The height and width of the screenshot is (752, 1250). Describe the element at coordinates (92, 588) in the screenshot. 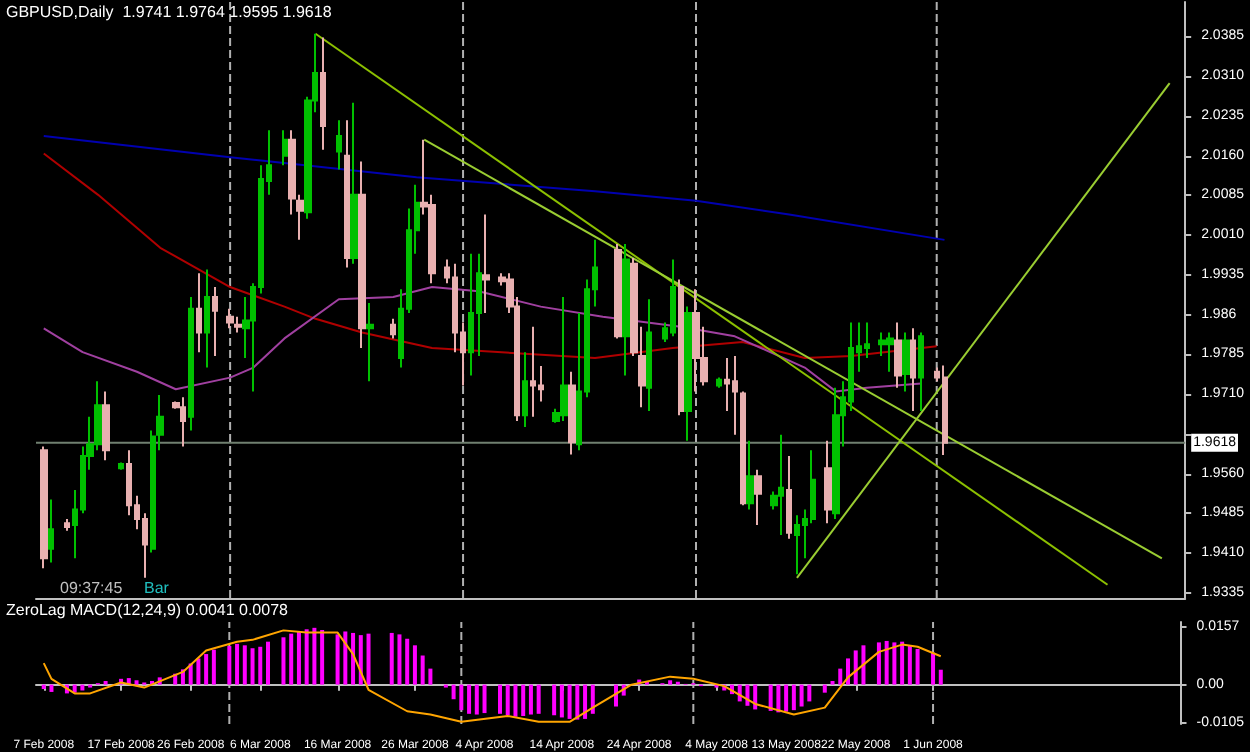

I see `annotation: 09:37:45` at that location.